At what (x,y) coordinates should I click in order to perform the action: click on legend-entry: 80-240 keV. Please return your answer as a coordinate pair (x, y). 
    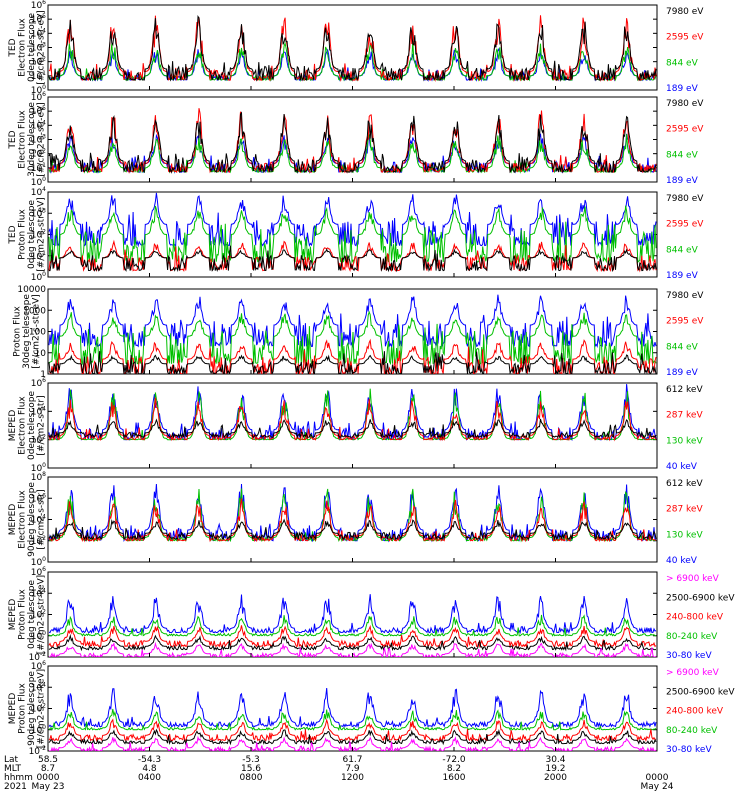
    Looking at the image, I should click on (692, 731).